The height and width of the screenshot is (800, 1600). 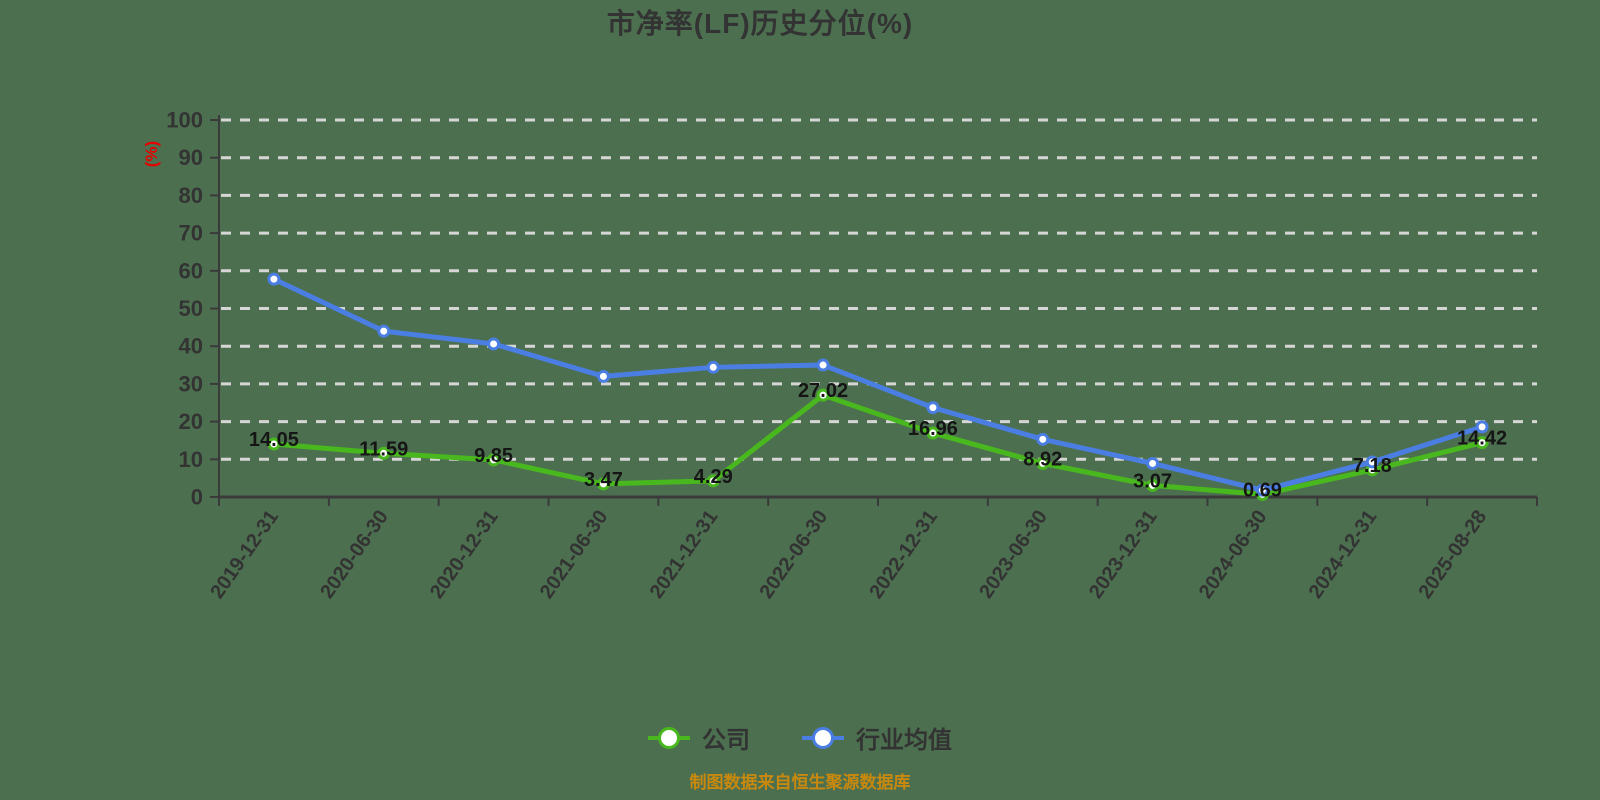 I want to click on data-label: 7.18, so click(x=1372, y=466).